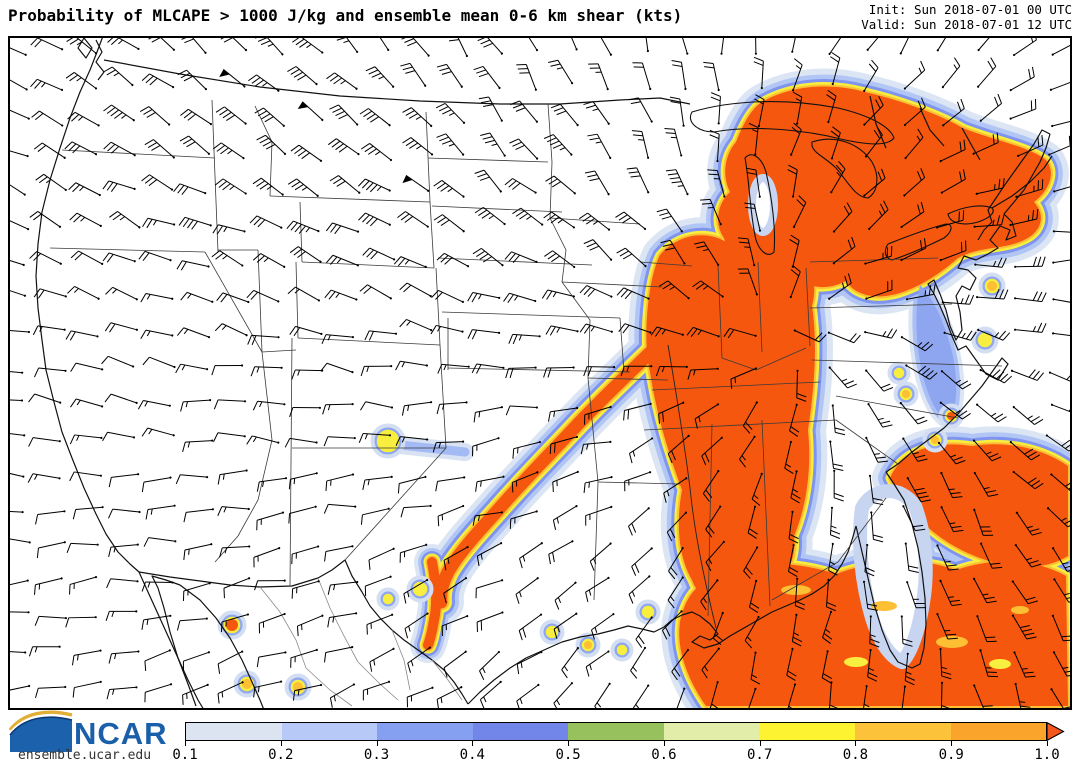  I want to click on valid-time: Valid: Sun 2018-07-01 12 UTC, so click(966, 24).